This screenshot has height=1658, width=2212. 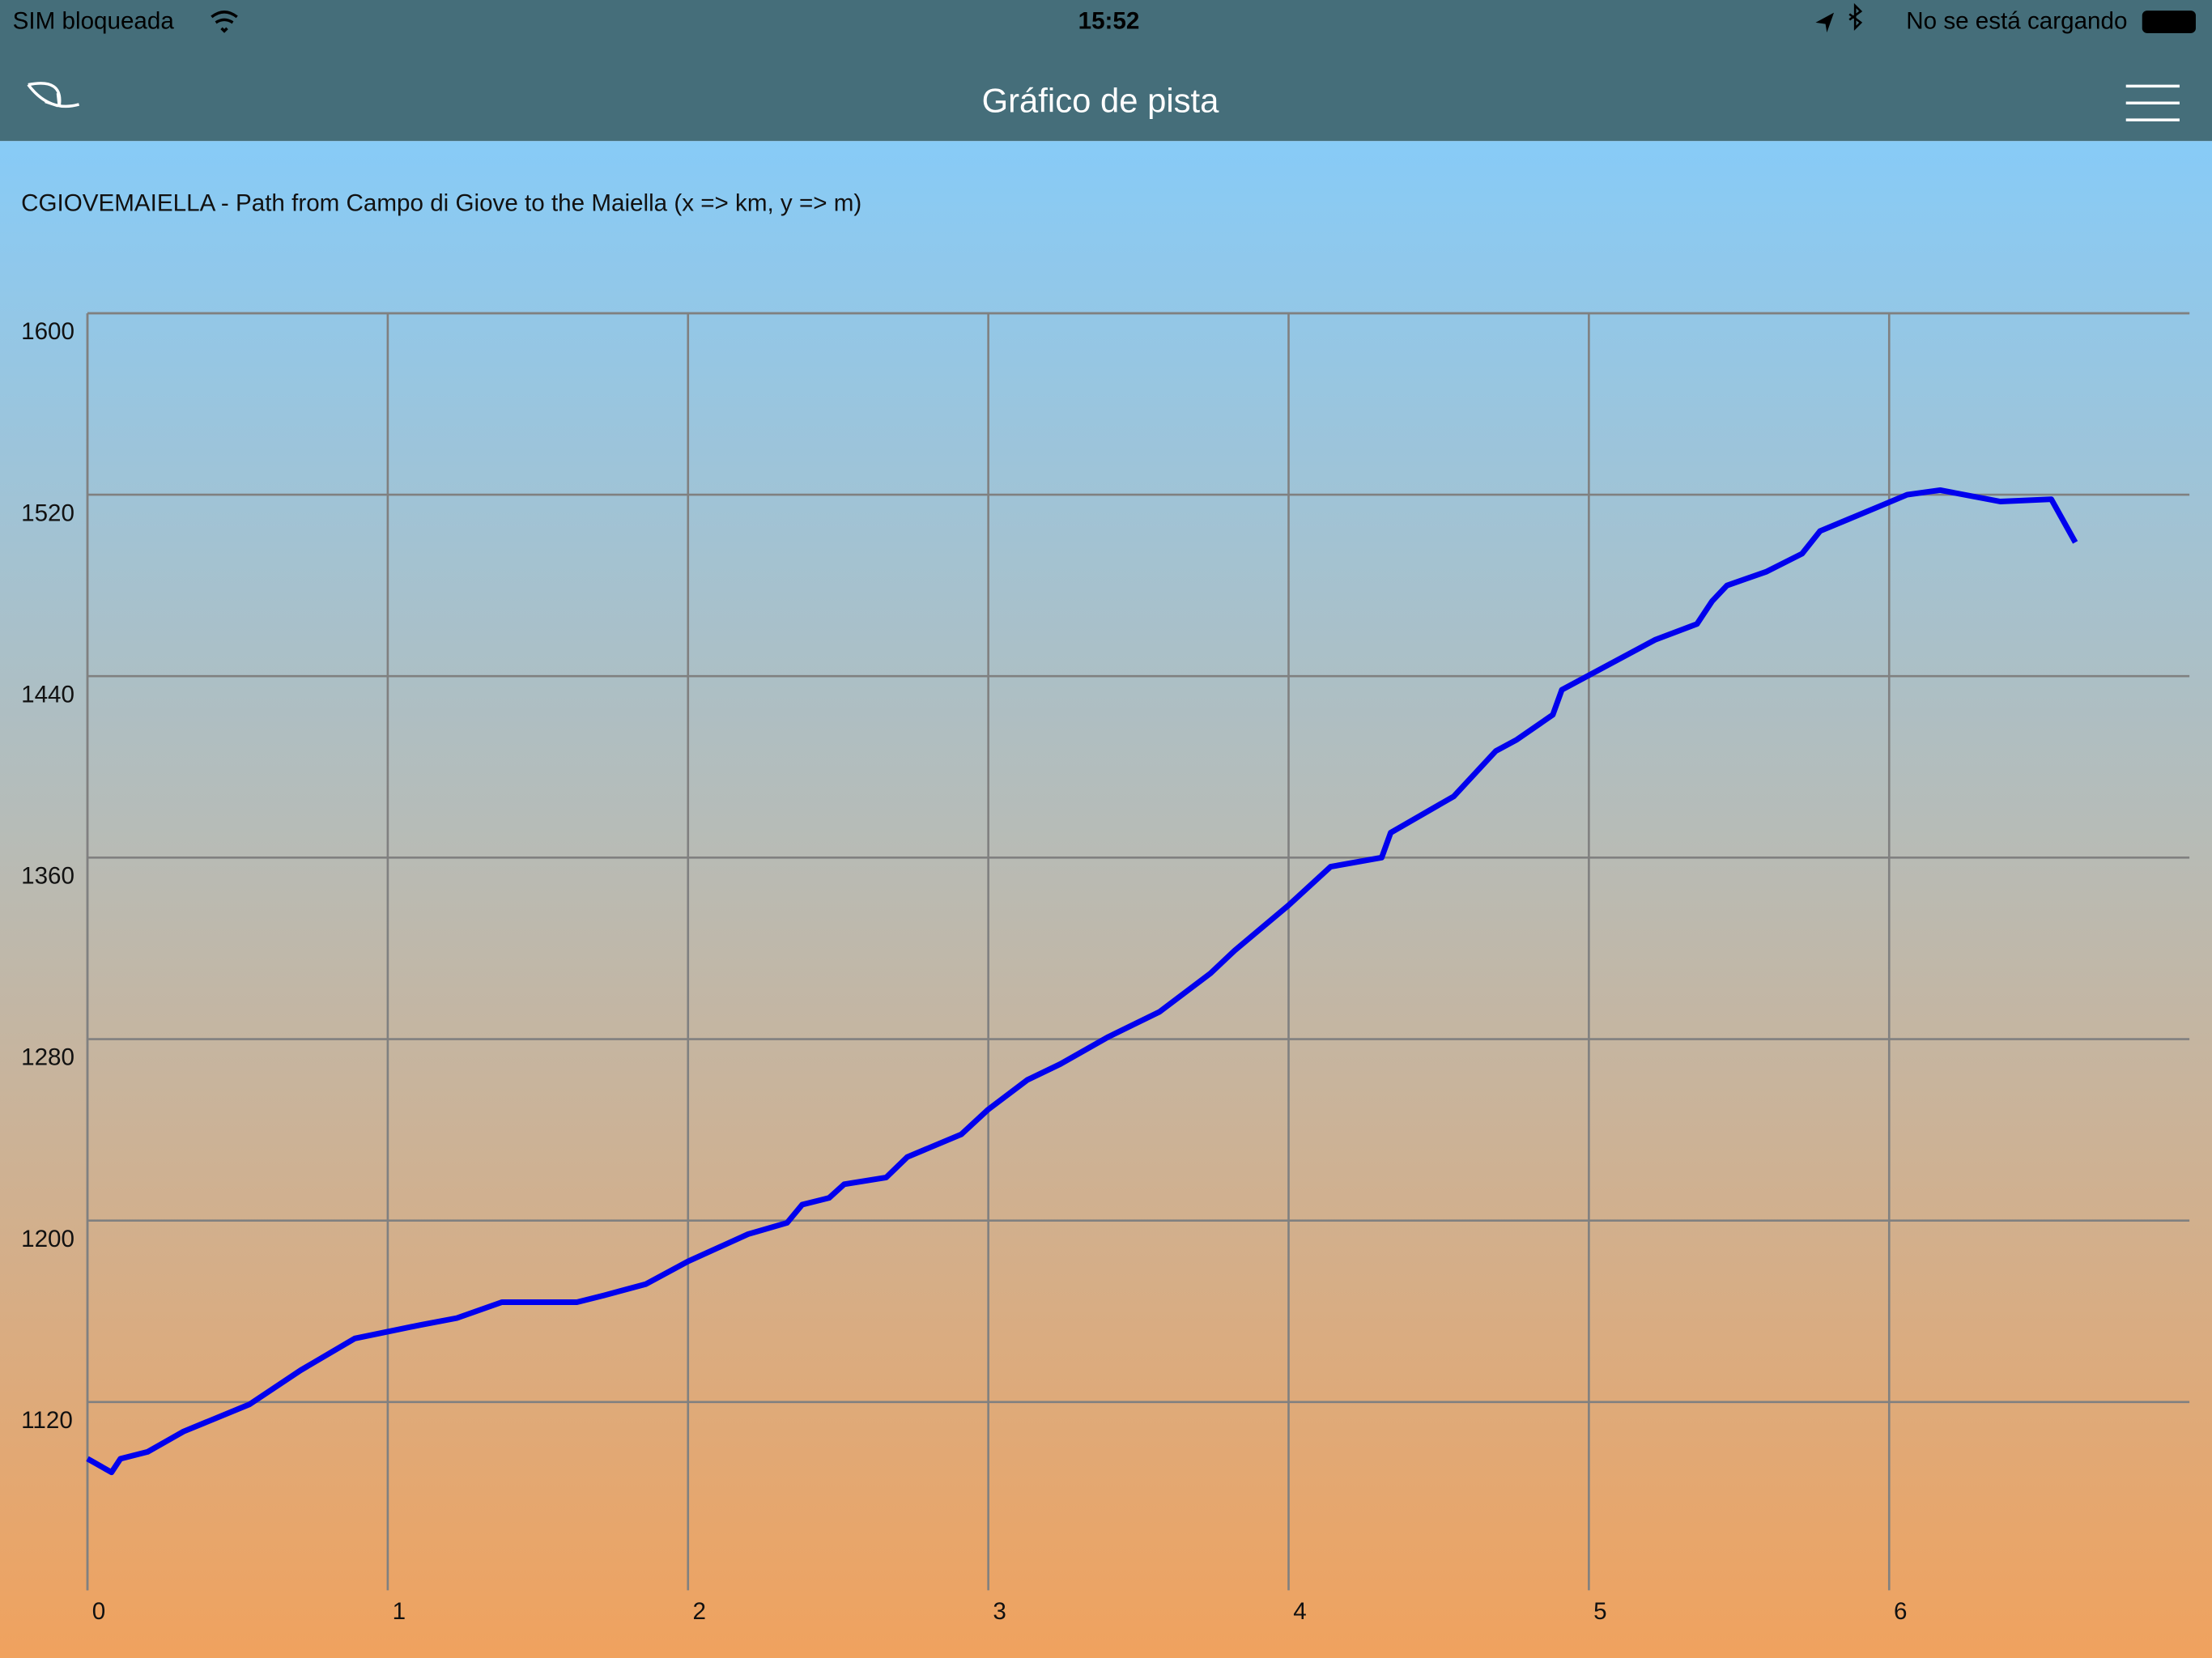 What do you see at coordinates (2152, 102) in the screenshot?
I see `menu-button` at bounding box center [2152, 102].